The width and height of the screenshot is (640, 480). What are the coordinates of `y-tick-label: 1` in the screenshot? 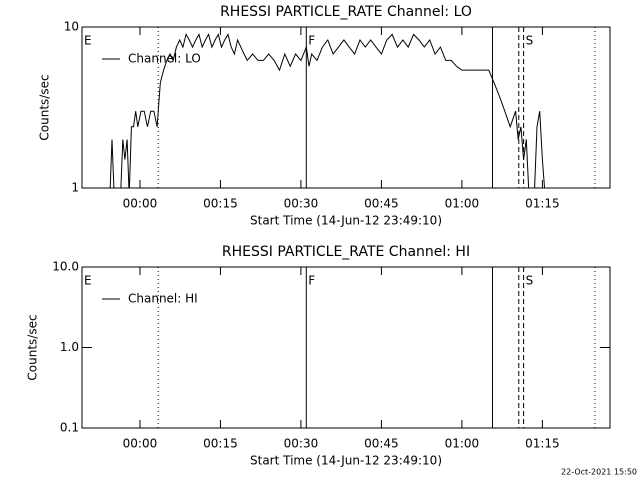 It's located at (75, 188).